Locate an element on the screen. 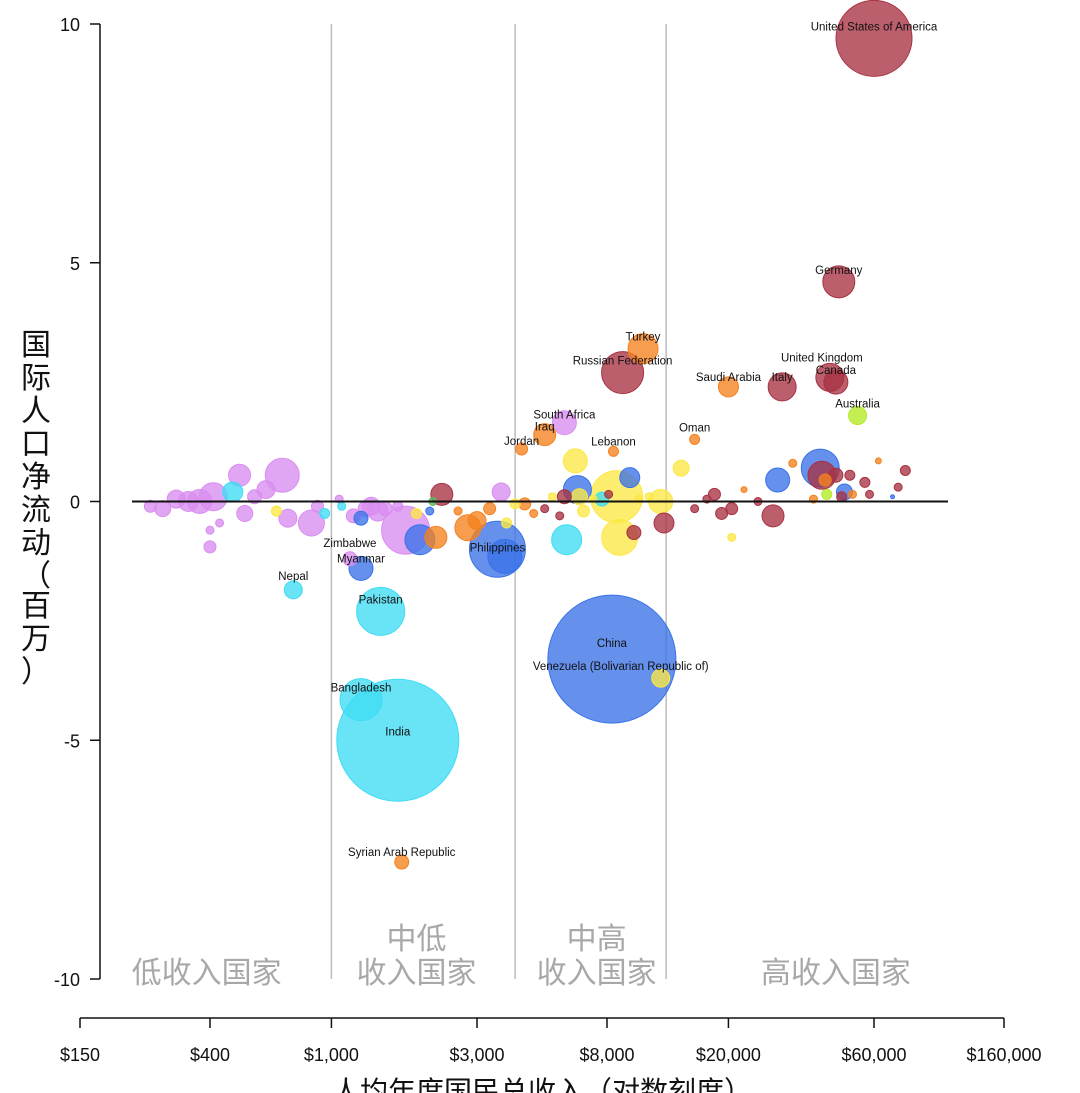 This screenshot has width=1080, height=1093. x-tick-label: $20,000 is located at coordinates (728, 1055).